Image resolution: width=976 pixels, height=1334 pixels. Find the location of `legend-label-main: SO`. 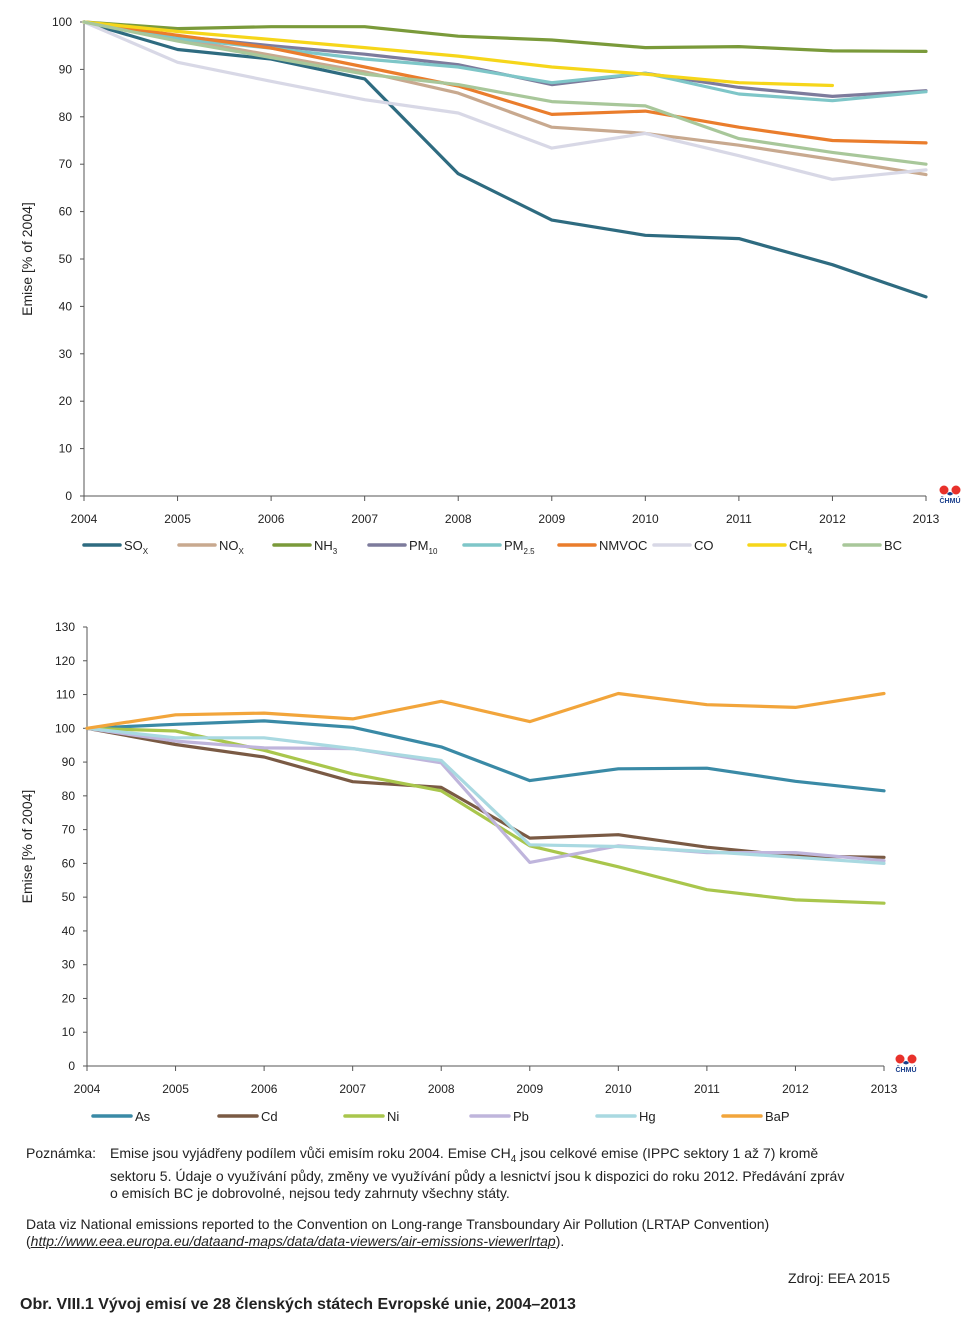

legend-label-main: SO is located at coordinates (133, 545).